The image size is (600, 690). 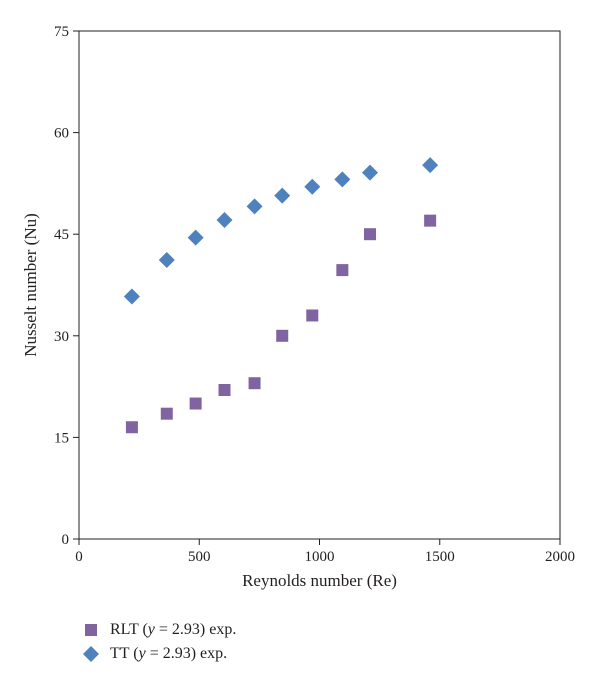 I want to click on y-axis-title: Nusselt number (Nu), so click(x=30, y=285).